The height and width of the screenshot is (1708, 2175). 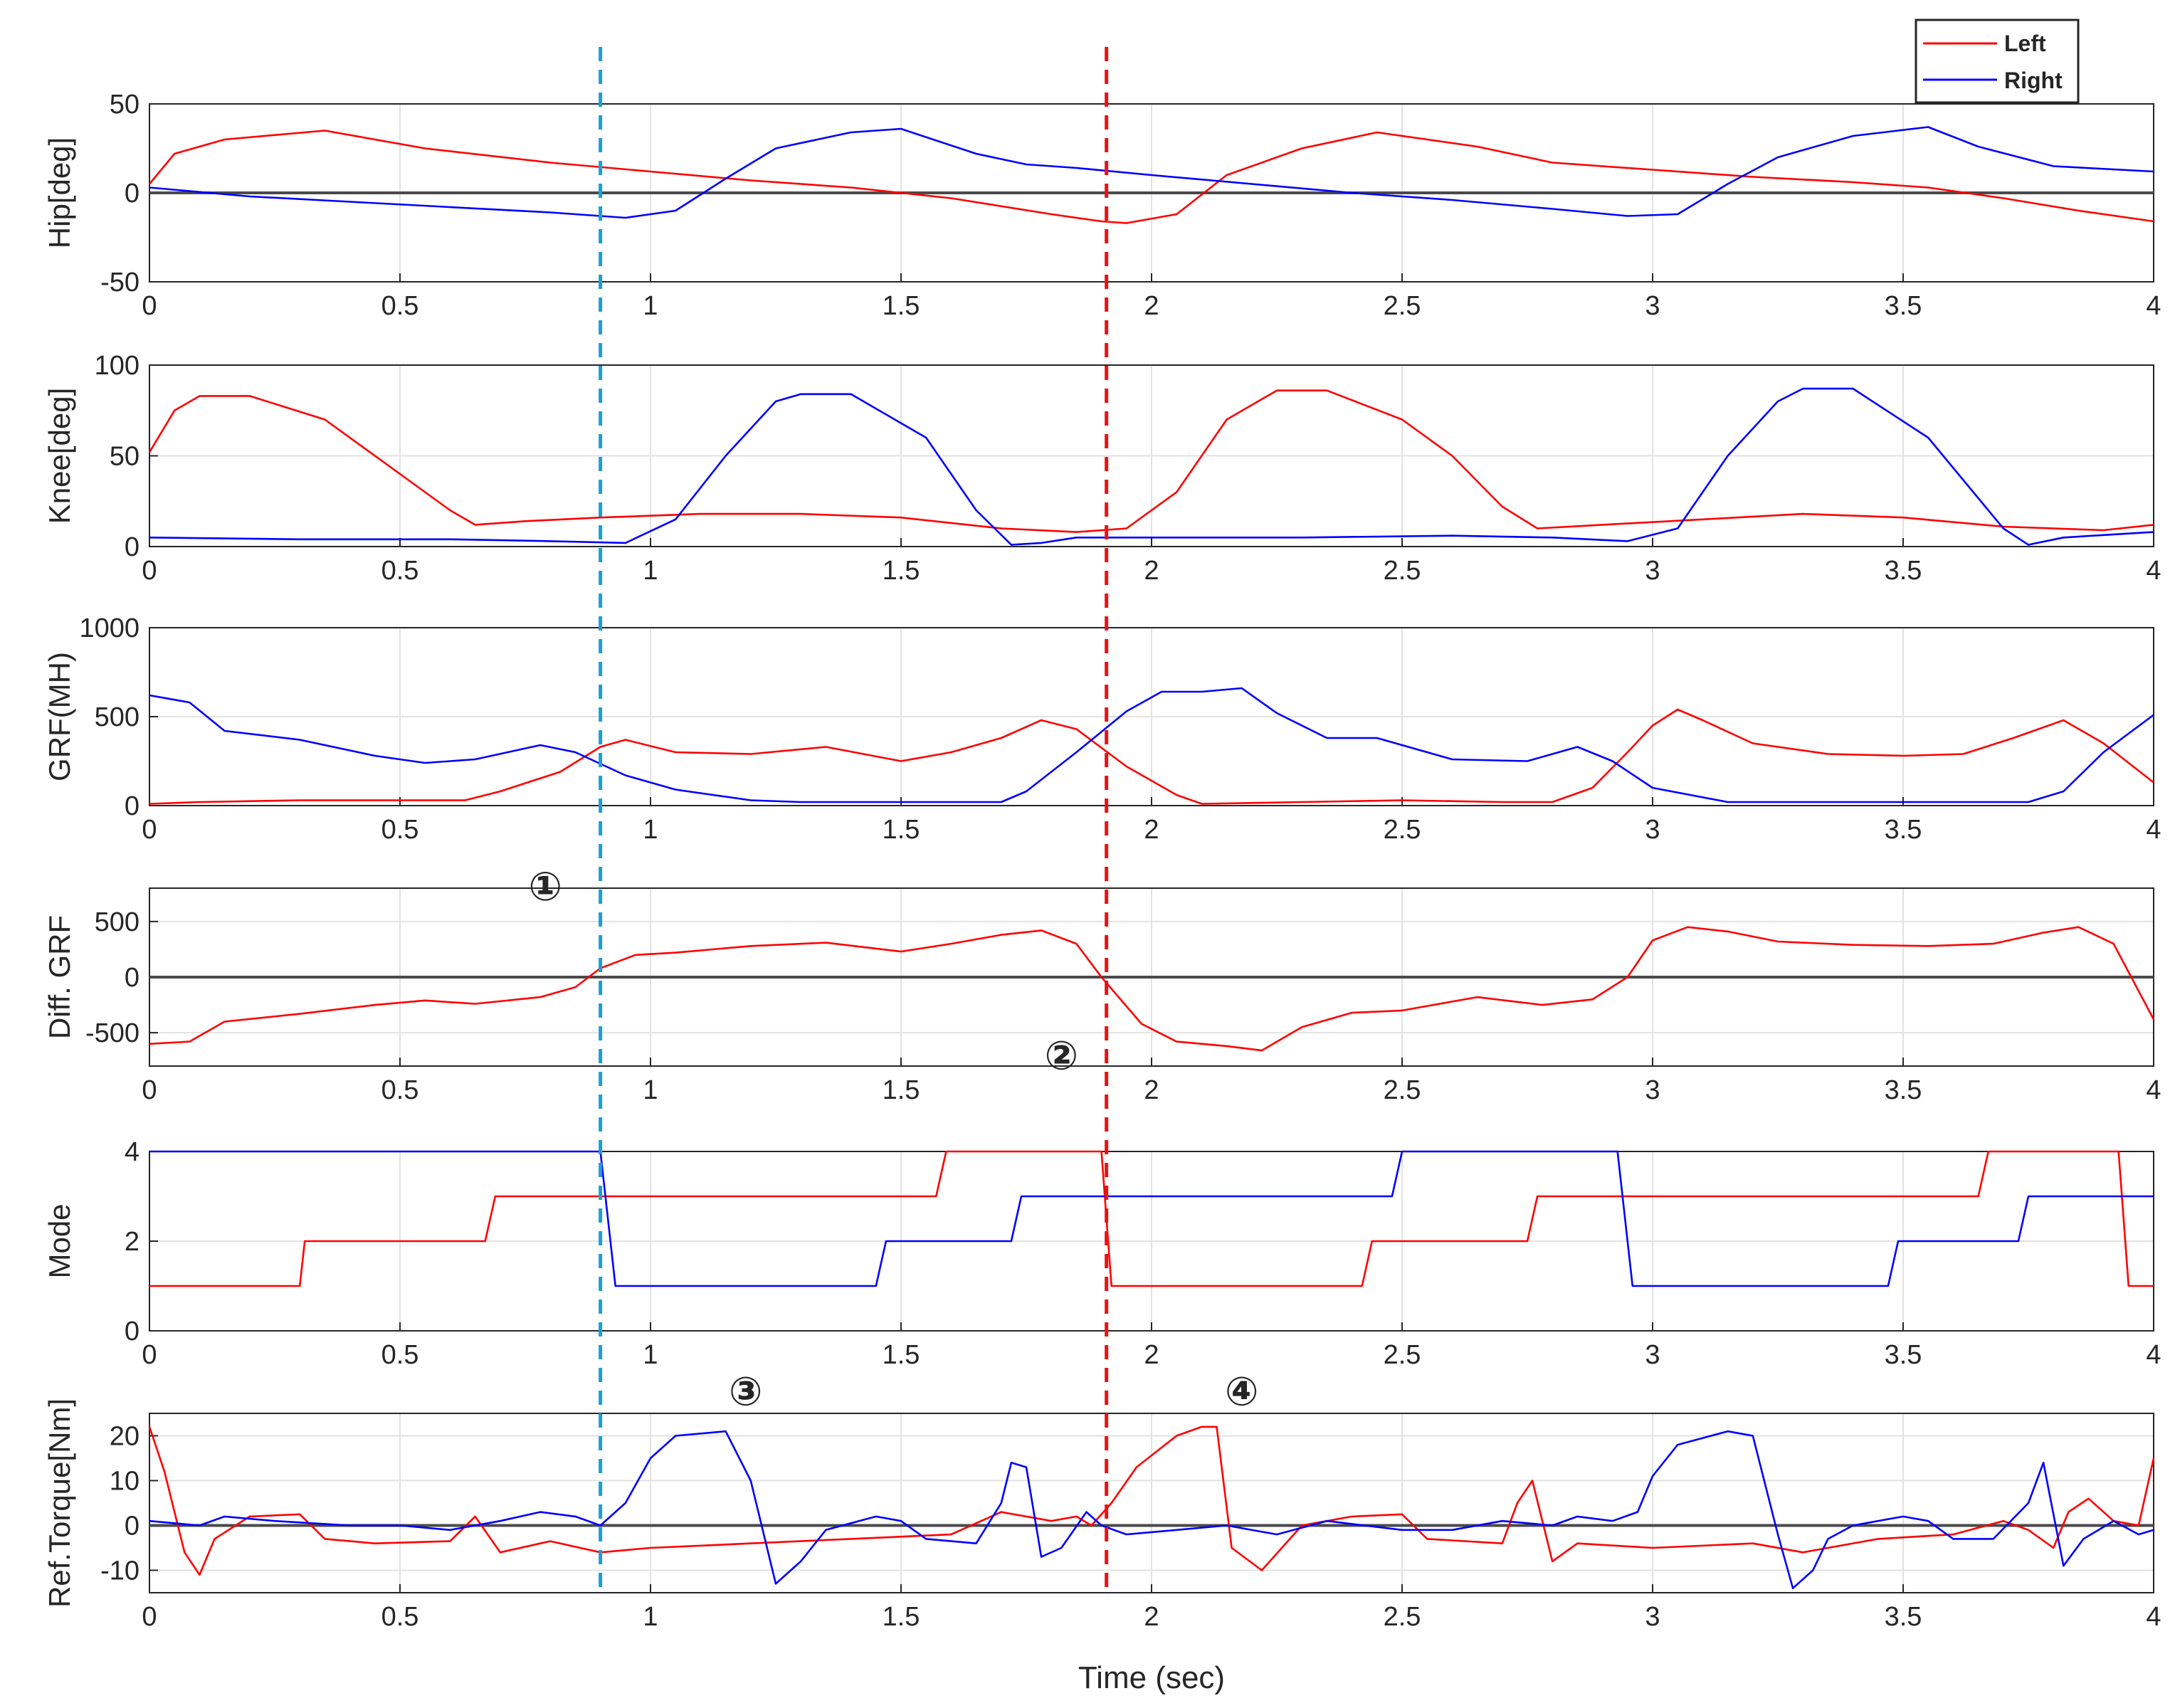 I want to click on y-axis-label: Ref.Torque[Nm], so click(x=59, y=1503).